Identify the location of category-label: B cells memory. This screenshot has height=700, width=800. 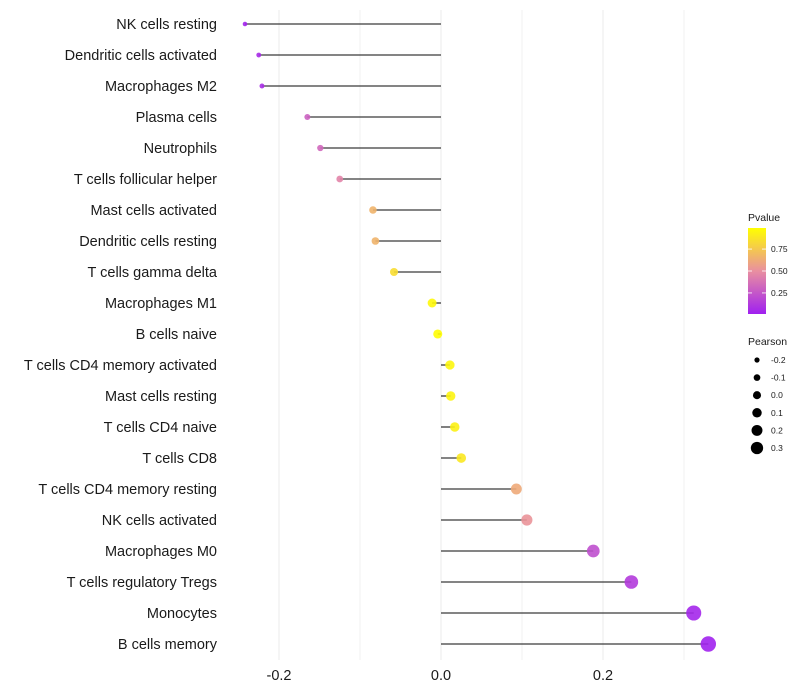
(168, 645).